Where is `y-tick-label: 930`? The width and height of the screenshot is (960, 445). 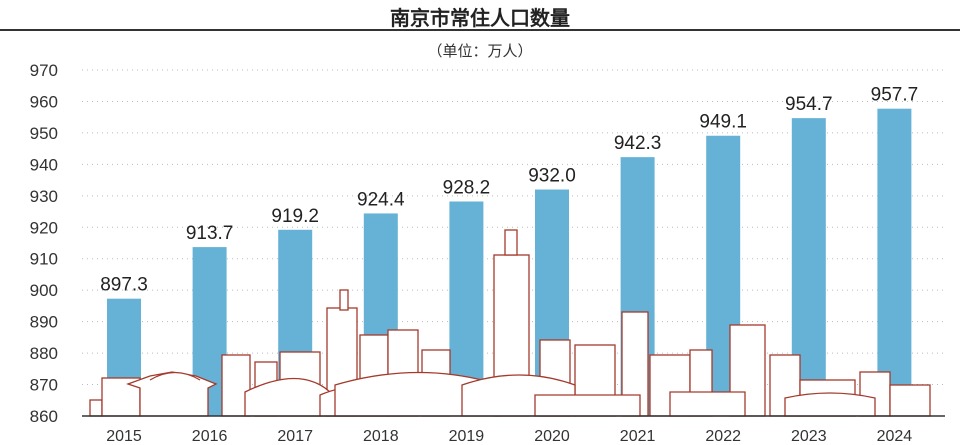 y-tick-label: 930 is located at coordinates (44, 196).